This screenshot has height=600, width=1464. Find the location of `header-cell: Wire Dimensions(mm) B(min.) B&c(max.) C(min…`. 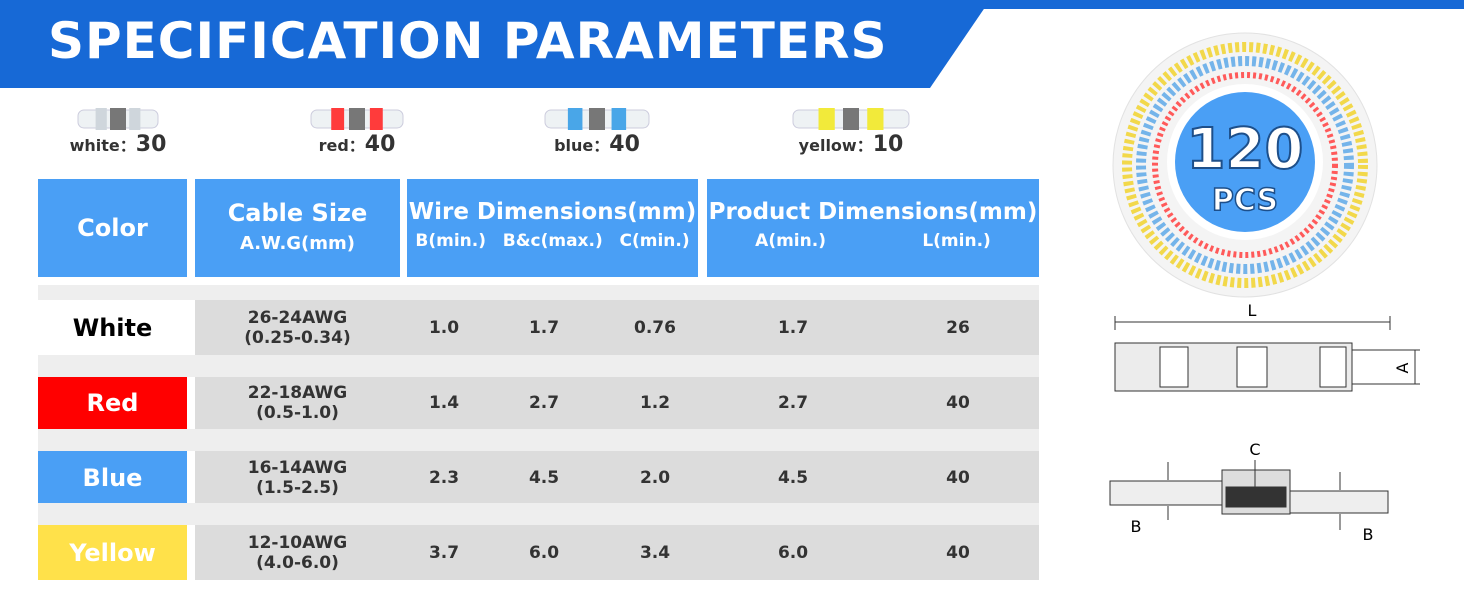

header-cell: Wire Dimensions(mm) B(min.) B&c(max.) C(min… is located at coordinates (552, 228).